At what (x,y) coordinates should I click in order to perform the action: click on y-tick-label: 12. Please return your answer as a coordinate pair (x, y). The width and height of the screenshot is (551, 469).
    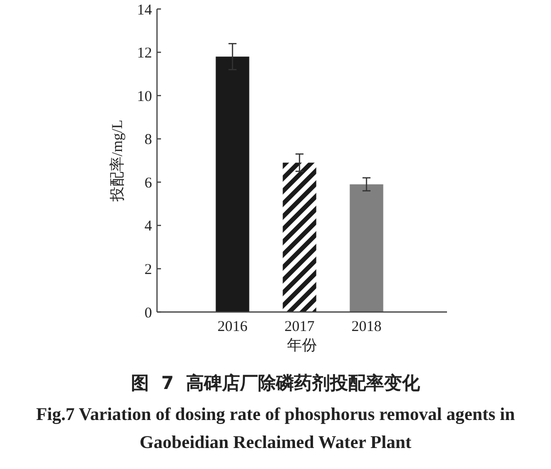
    Looking at the image, I should click on (144, 54).